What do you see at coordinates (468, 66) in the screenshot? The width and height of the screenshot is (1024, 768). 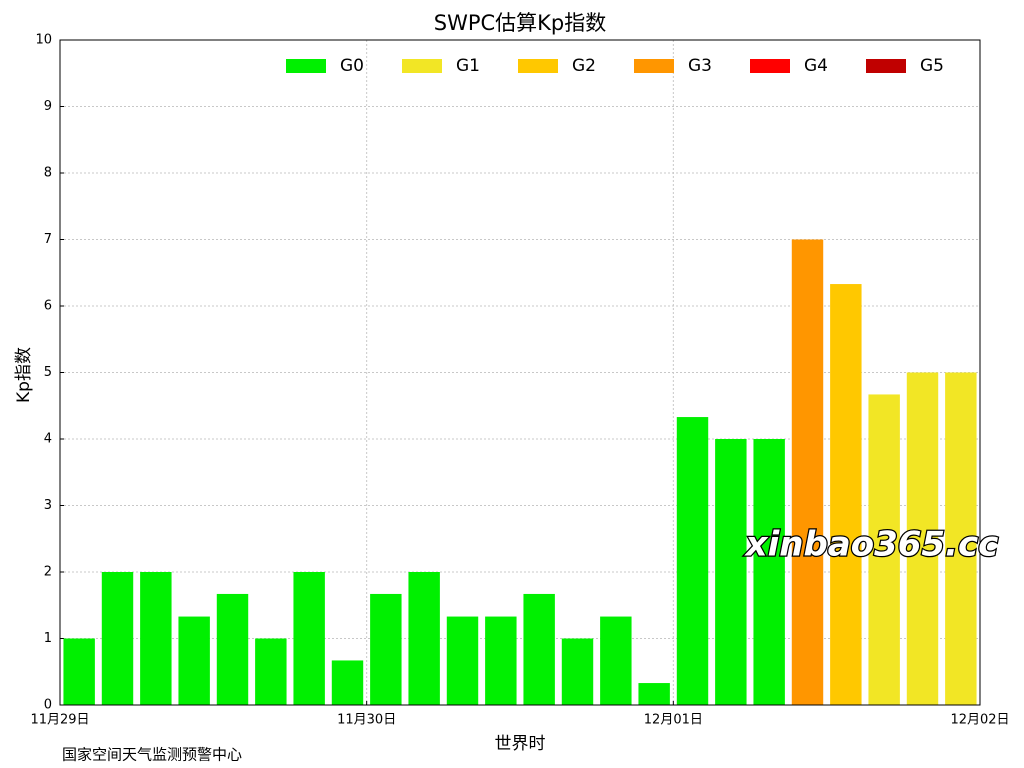 I see `legend-label: G1` at bounding box center [468, 66].